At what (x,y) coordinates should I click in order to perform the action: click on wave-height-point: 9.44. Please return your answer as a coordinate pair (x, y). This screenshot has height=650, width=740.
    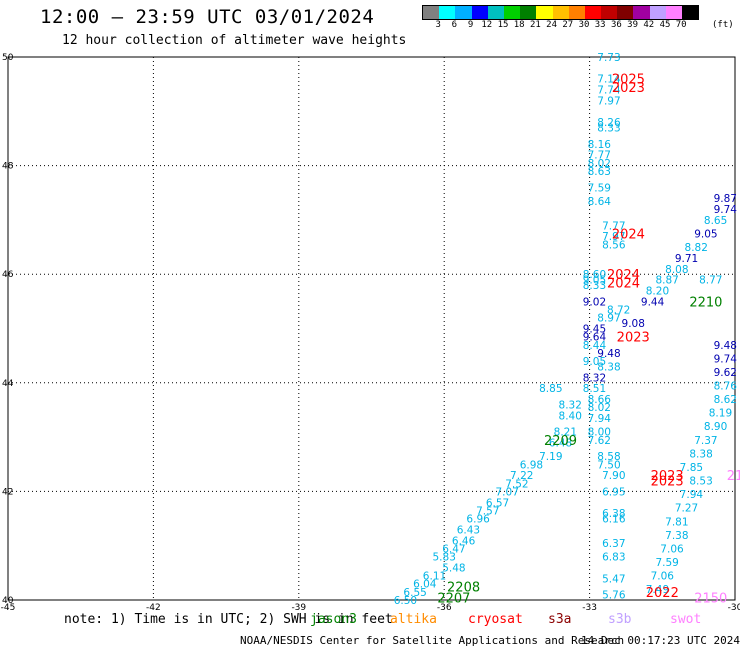
    Looking at the image, I should click on (653, 302).